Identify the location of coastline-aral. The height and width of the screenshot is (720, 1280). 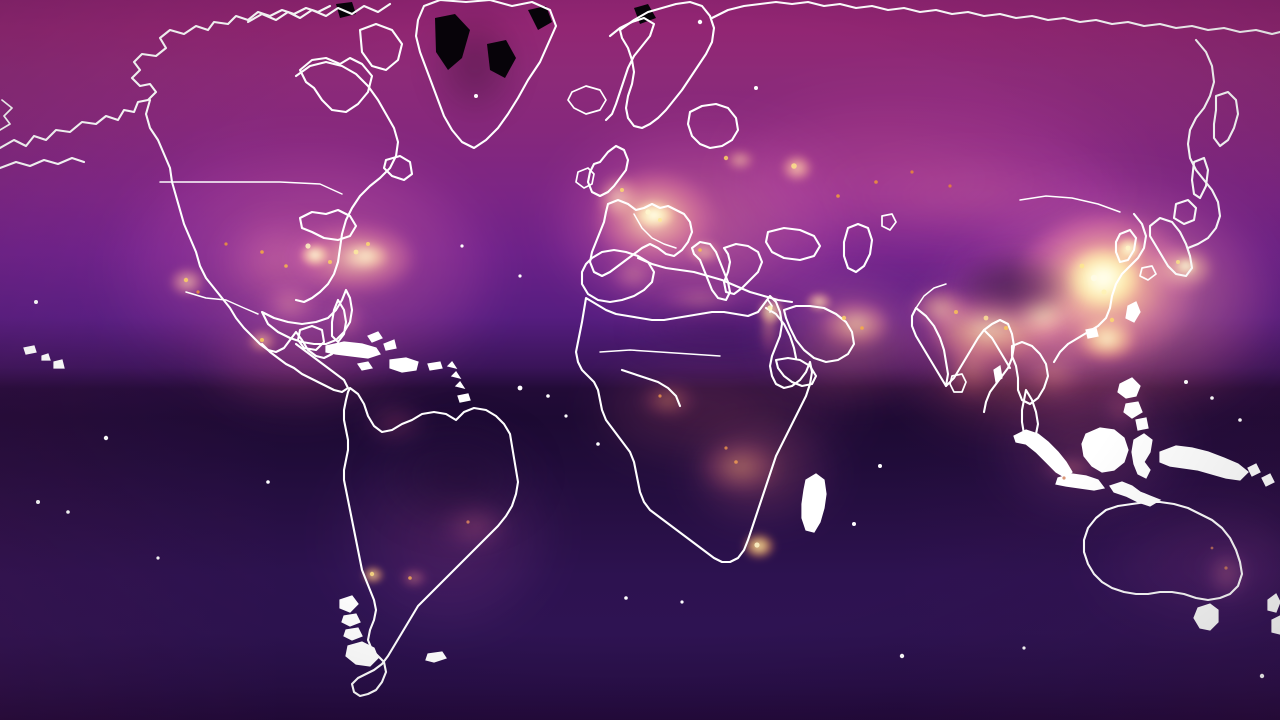
(889, 222).